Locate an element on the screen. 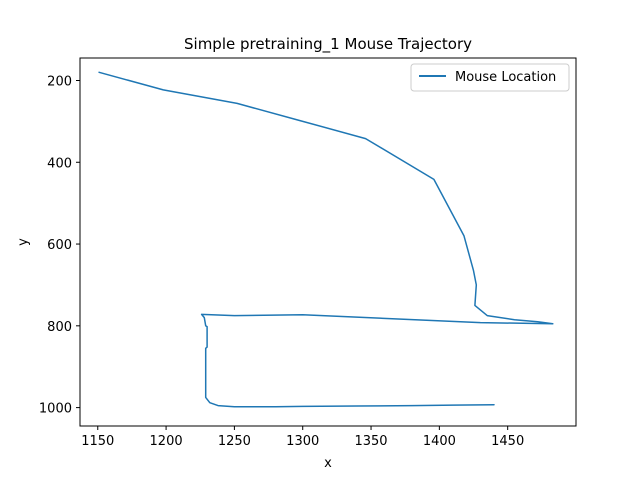  y-tick-label: 1000 is located at coordinates (55, 409).